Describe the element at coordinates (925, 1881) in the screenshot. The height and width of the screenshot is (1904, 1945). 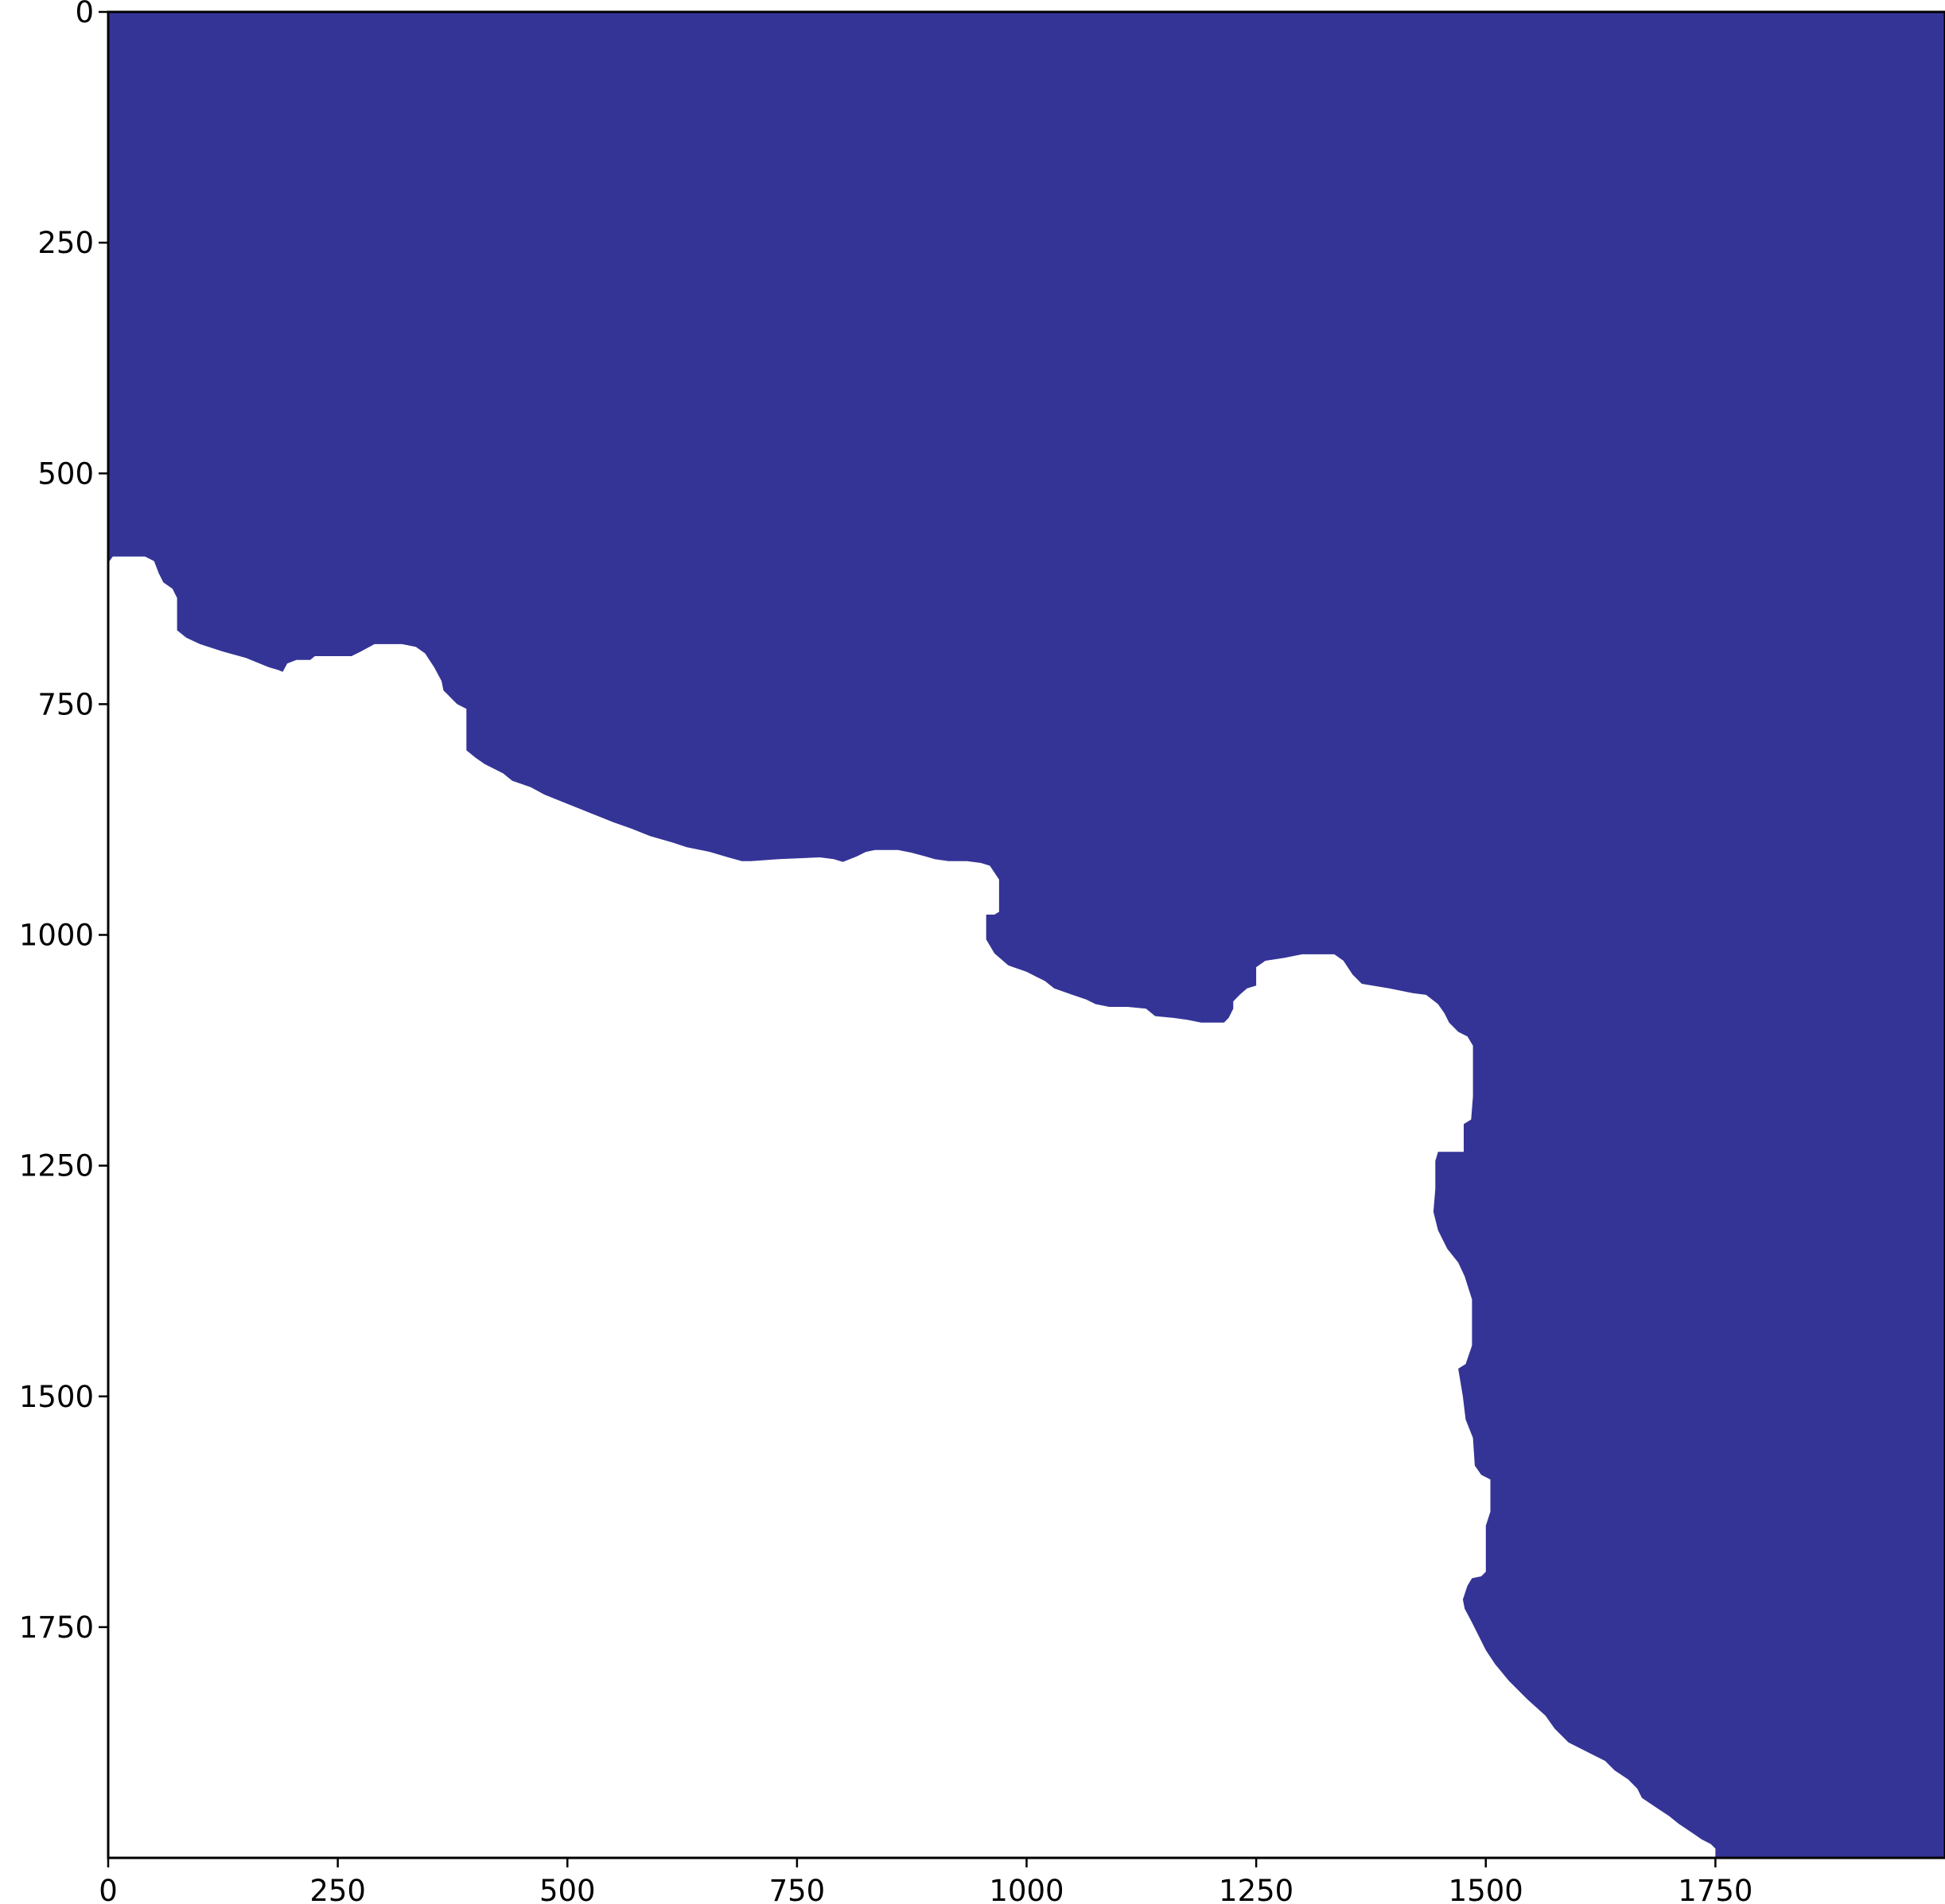
I see `x-axis: 0 250 500 750 1000 1250 1500 1750` at that location.